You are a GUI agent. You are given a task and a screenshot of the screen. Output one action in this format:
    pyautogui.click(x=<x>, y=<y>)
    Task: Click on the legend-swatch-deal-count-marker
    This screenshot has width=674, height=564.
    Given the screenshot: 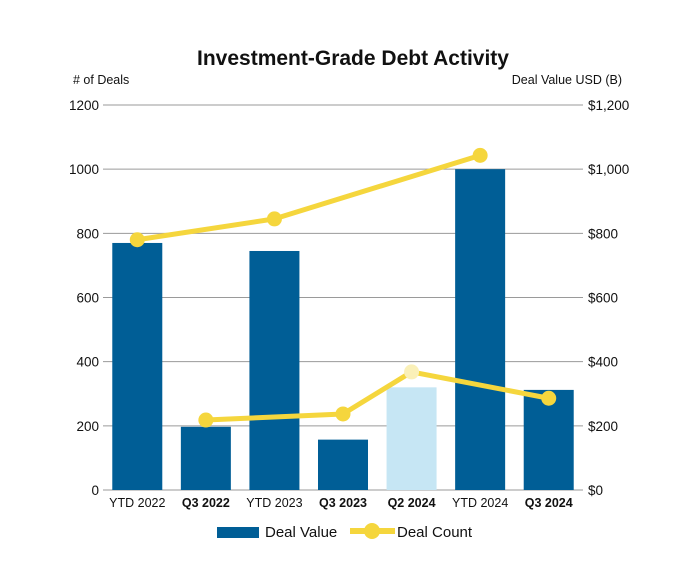 What is the action you would take?
    pyautogui.click(x=372, y=531)
    